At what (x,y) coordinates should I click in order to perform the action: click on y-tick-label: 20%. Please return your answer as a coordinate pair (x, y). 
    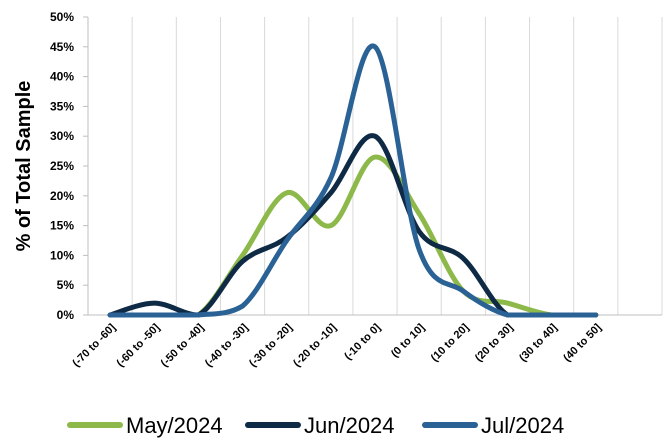
    Looking at the image, I should click on (62, 196).